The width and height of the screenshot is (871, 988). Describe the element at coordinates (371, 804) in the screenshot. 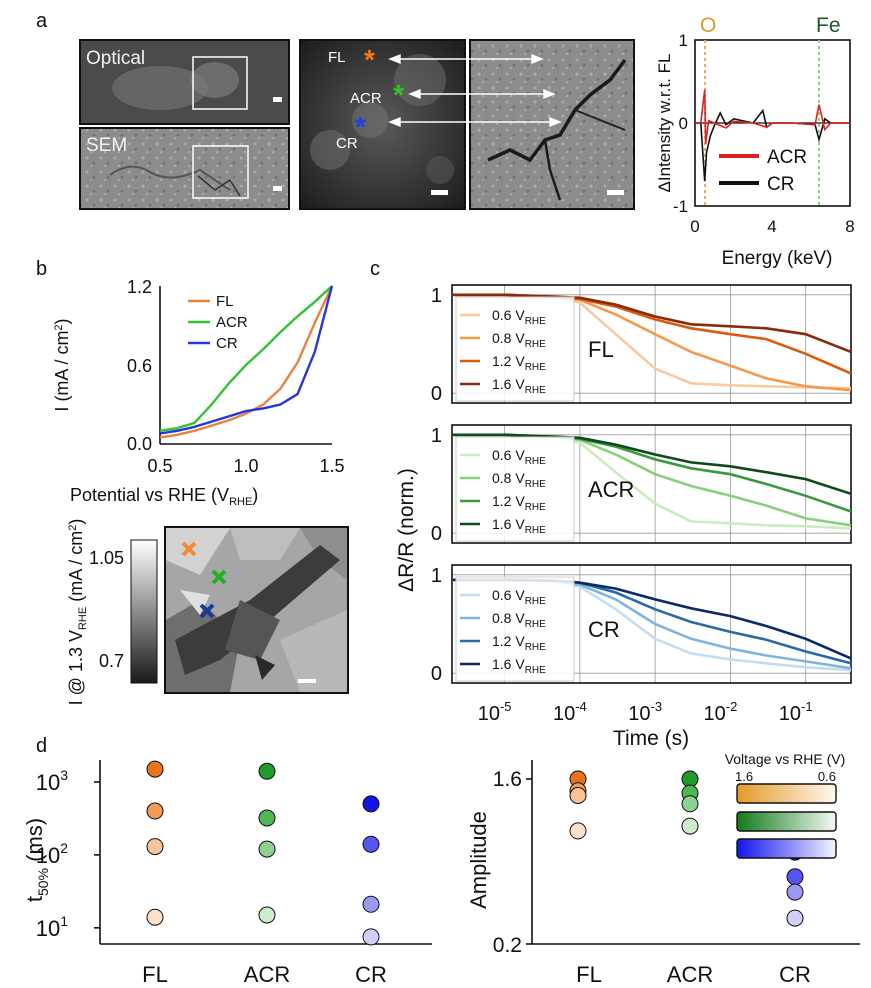

I see `t50-point-CR-1.6` at that location.